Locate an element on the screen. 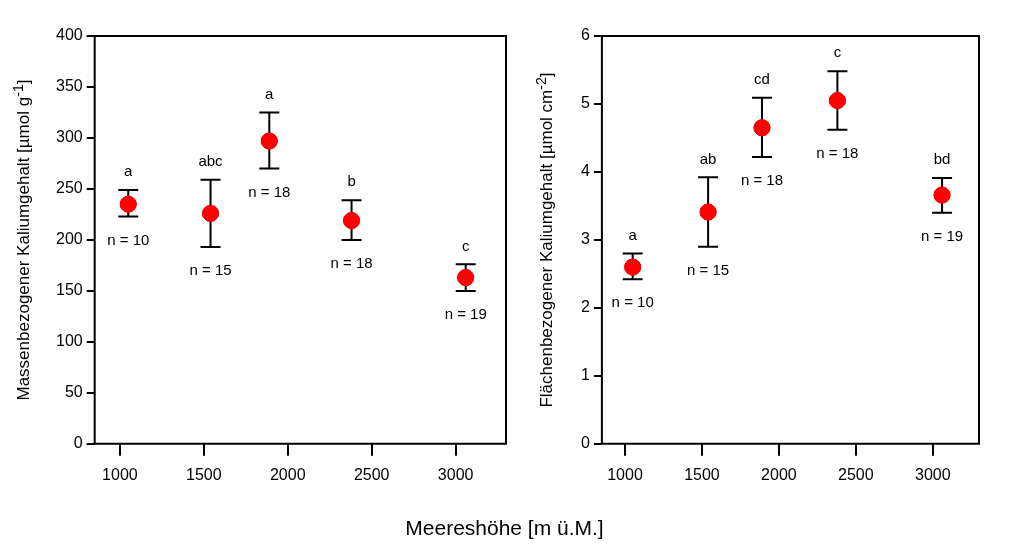 The image size is (1009, 545). y-tick-label: 250 is located at coordinates (69, 188).